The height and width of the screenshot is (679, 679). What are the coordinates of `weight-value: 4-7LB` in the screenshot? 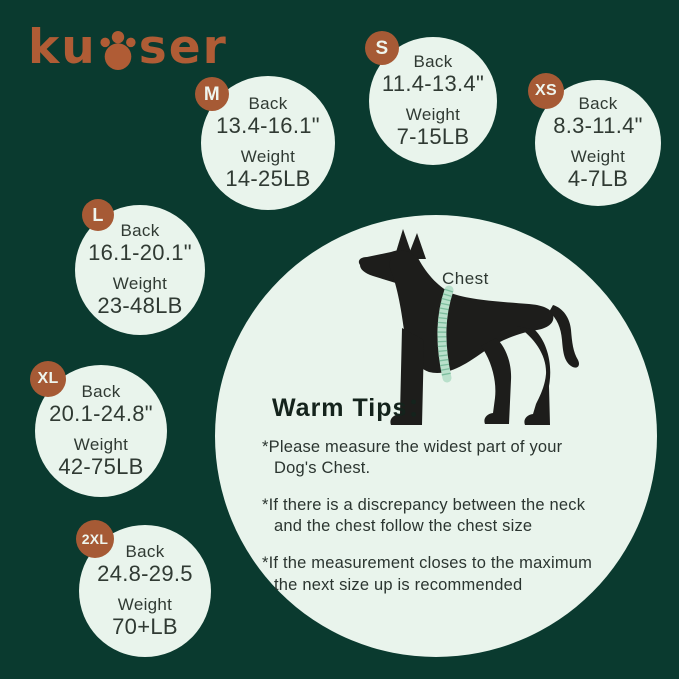 It's located at (598, 179).